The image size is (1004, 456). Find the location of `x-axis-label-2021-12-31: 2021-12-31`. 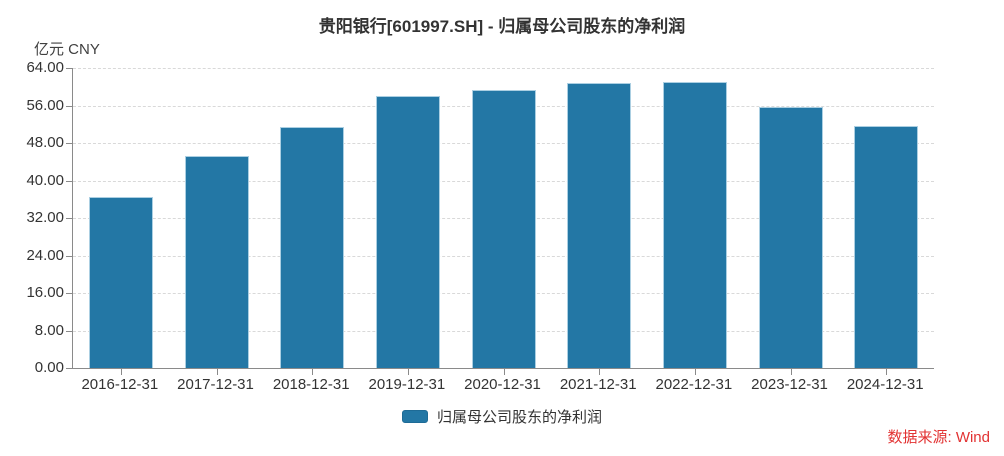

x-axis-label-2021-12-31: 2021-12-31 is located at coordinates (598, 384).